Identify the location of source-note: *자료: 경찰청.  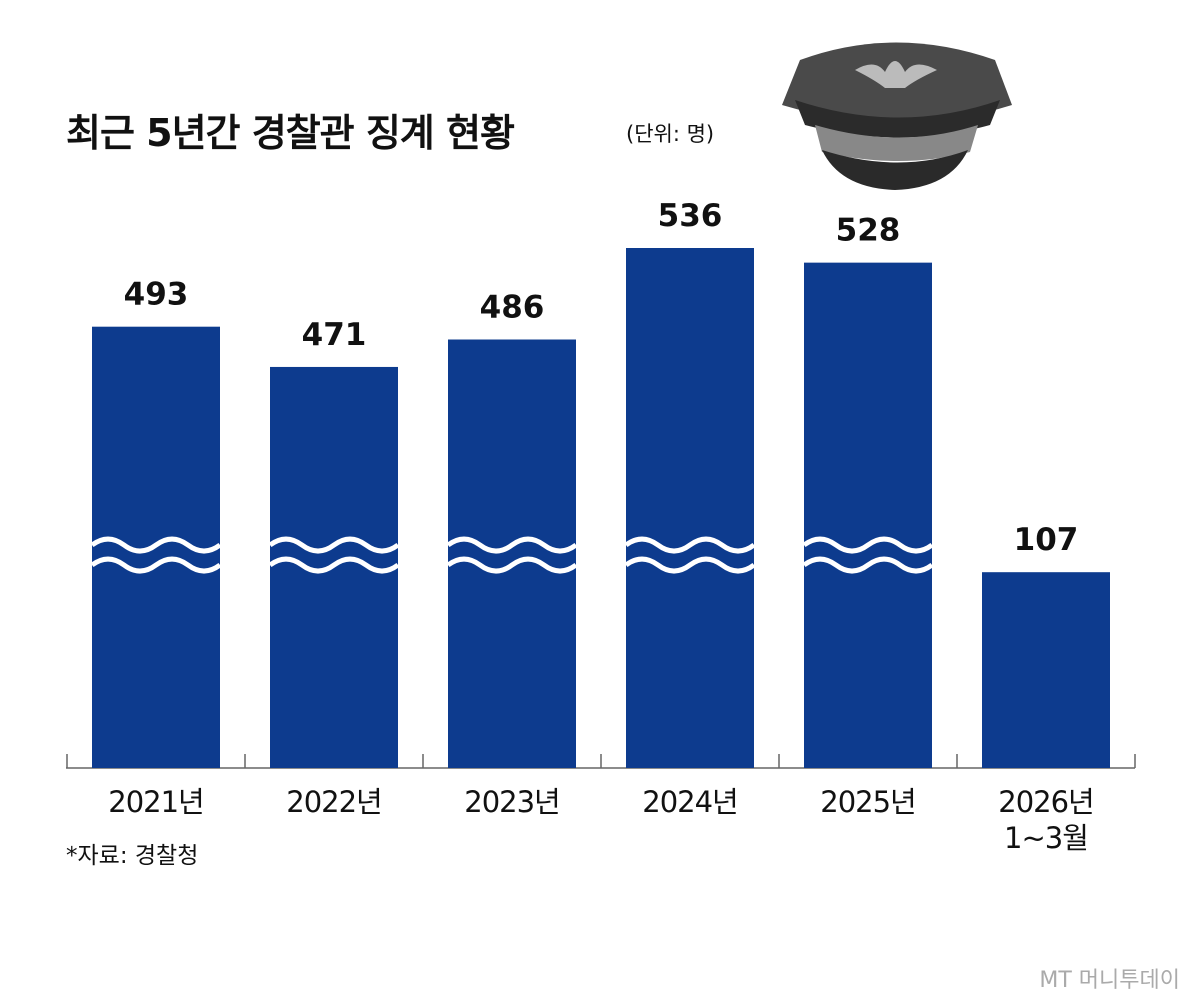
(132, 856).